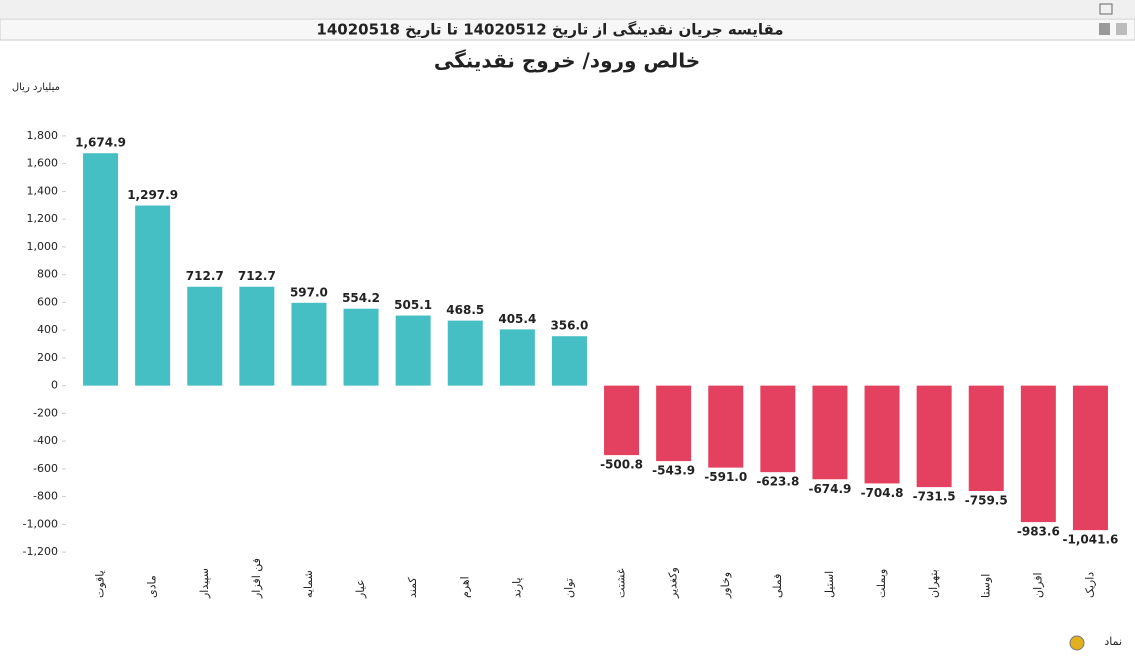 This screenshot has height=661, width=1135. Describe the element at coordinates (45, 468) in the screenshot. I see `y-tick-label: -600` at that location.